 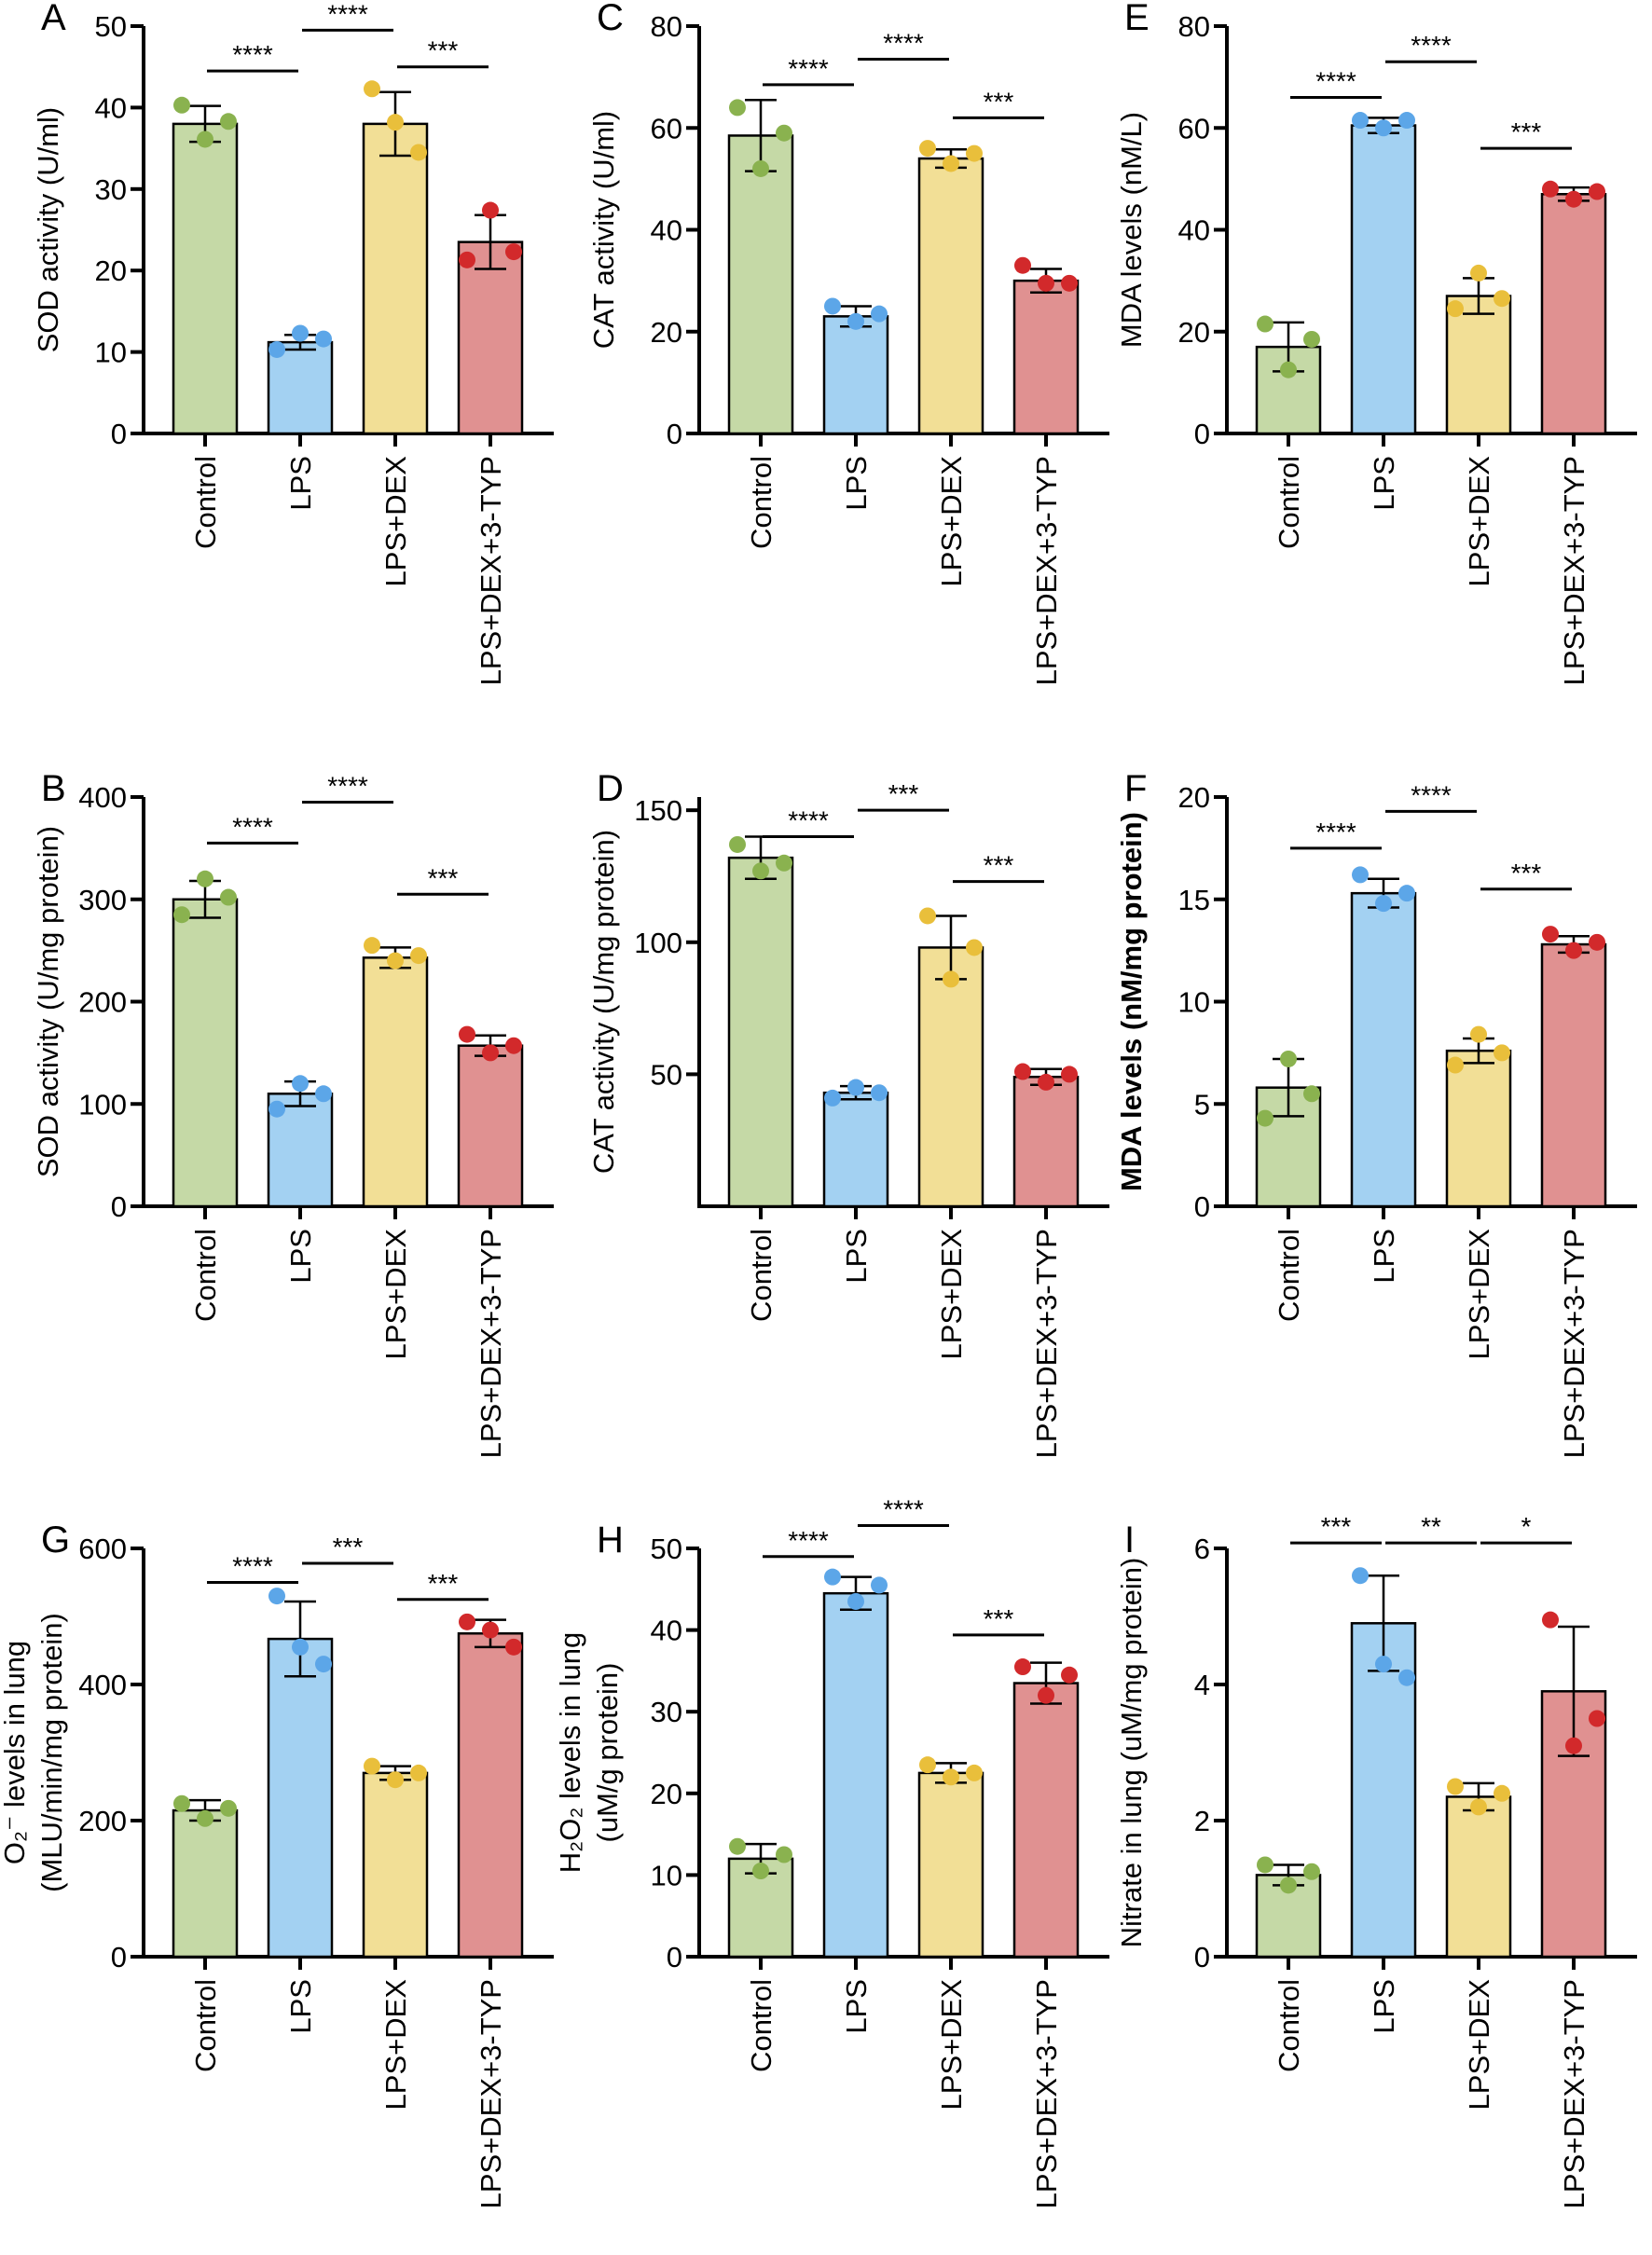 What do you see at coordinates (56, 1540) in the screenshot?
I see `panel-letter: G` at bounding box center [56, 1540].